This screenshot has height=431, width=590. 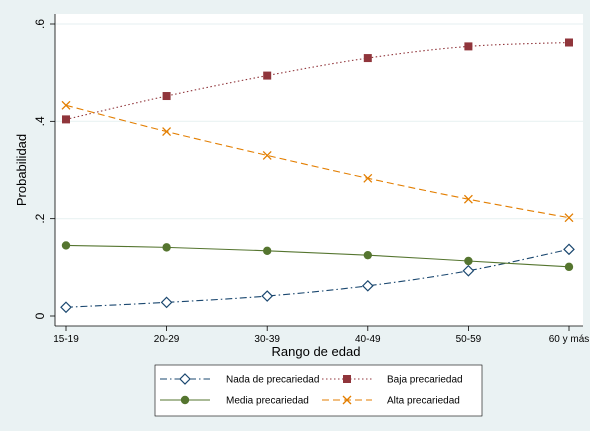 I want to click on x-tick-label-2: 30-39, so click(x=267, y=339).